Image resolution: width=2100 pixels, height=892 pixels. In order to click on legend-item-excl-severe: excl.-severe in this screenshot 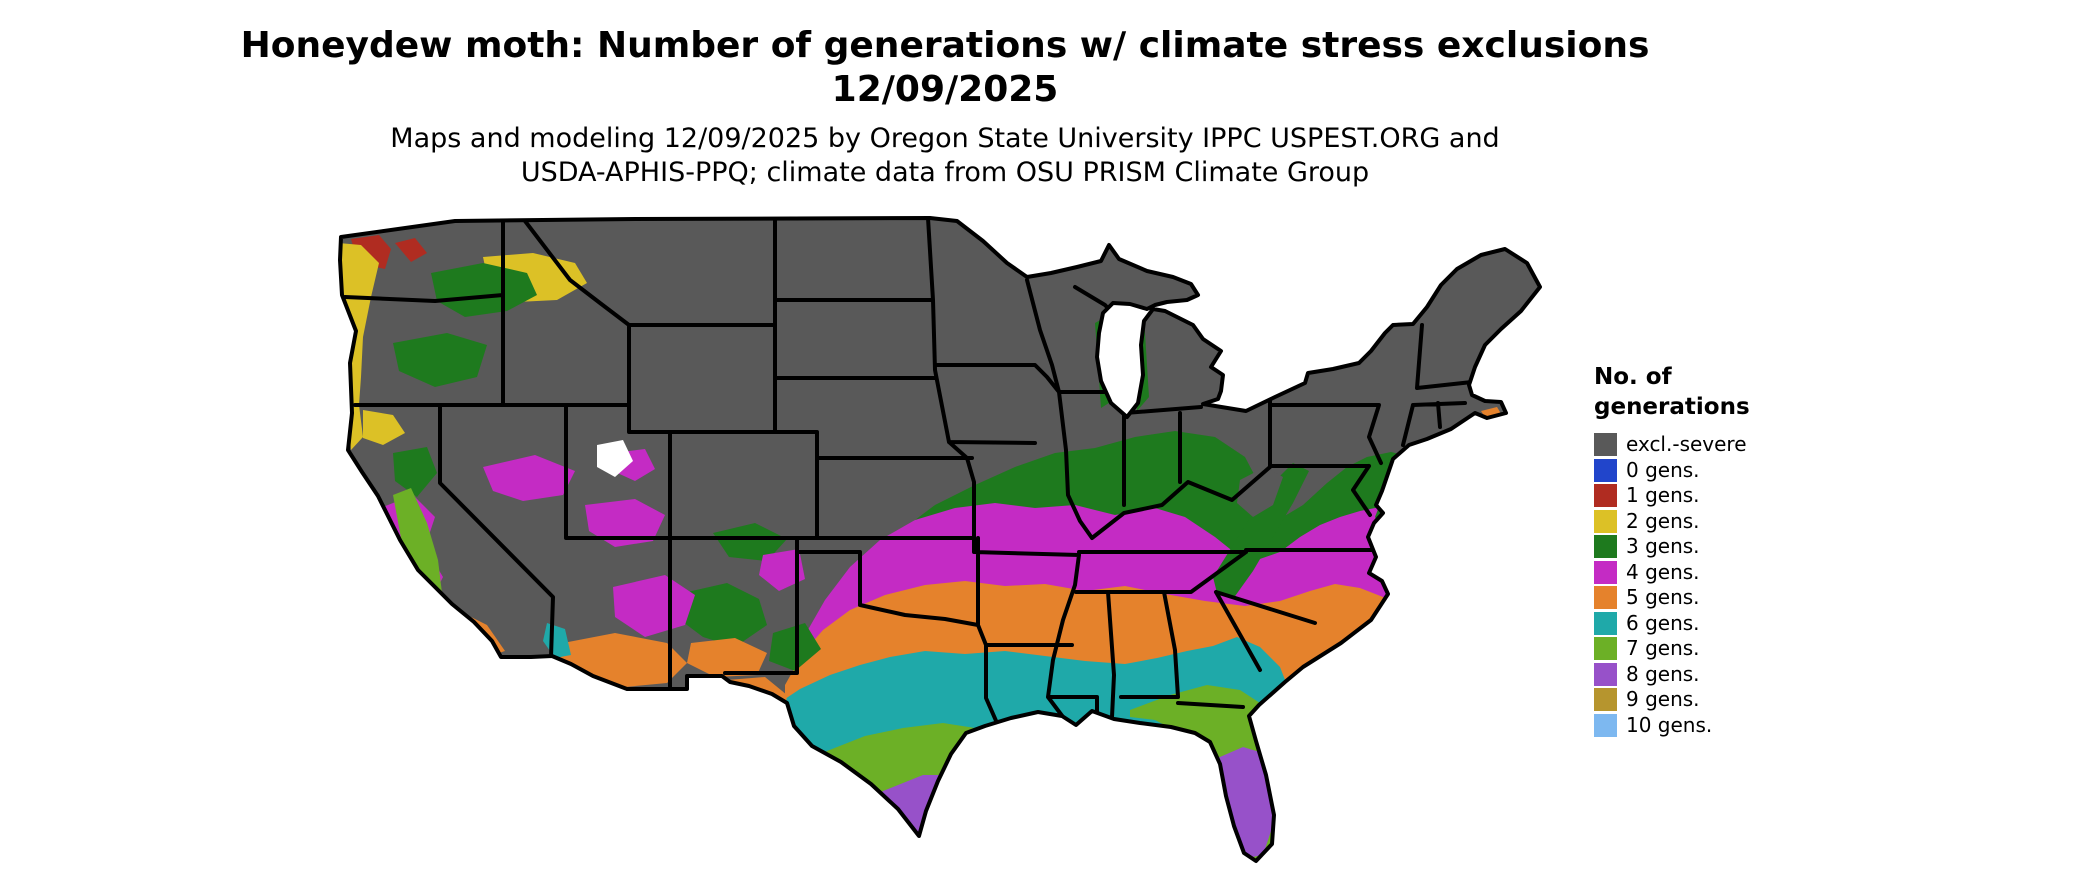, I will do `click(1744, 444)`.